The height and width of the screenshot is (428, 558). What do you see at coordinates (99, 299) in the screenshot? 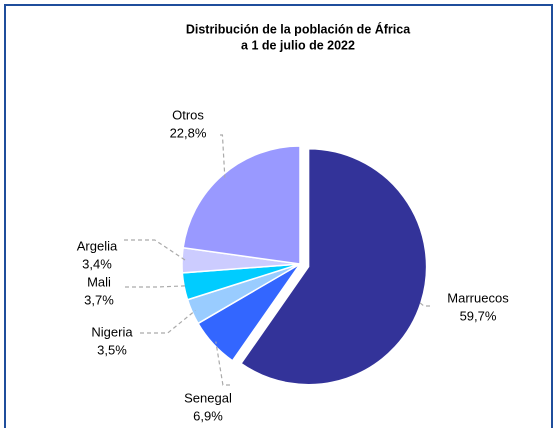
I see `value-label: 3,7%` at bounding box center [99, 299].